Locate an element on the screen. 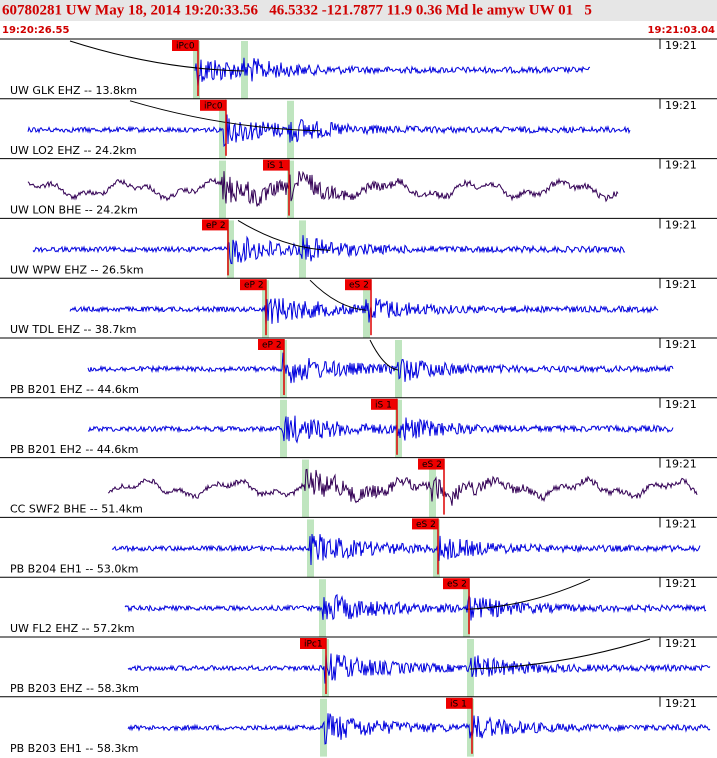 This screenshot has height=758, width=717. end-time: 19:21:03.04 is located at coordinates (682, 30).